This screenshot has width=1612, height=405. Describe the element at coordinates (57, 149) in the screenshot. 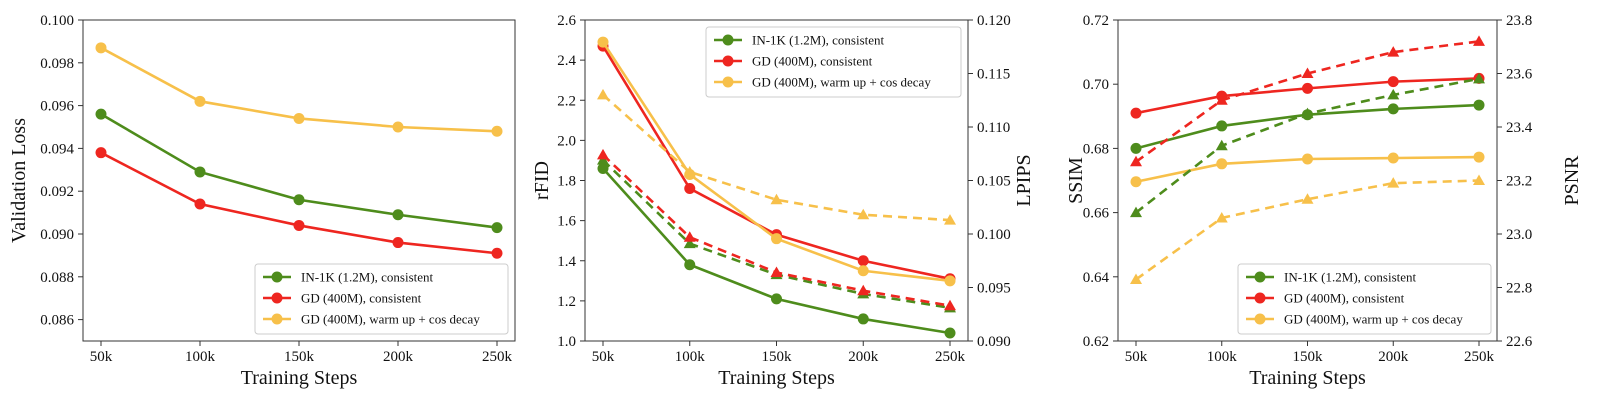

I see `y-tick-label: 0.094` at that location.